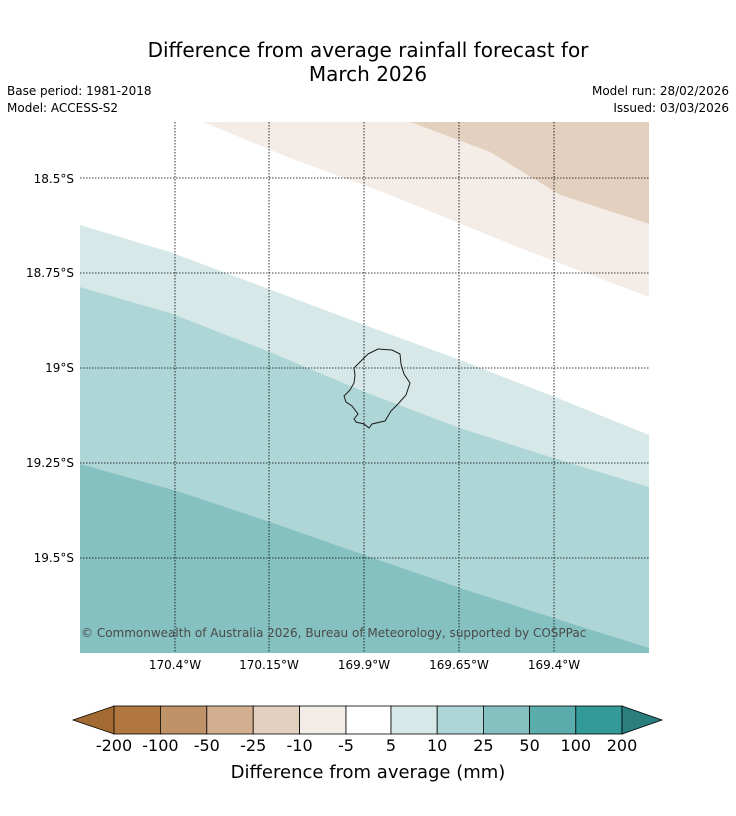 The width and height of the screenshot is (736, 816). Describe the element at coordinates (160, 745) in the screenshot. I see `colorbar-tick: -100` at that location.